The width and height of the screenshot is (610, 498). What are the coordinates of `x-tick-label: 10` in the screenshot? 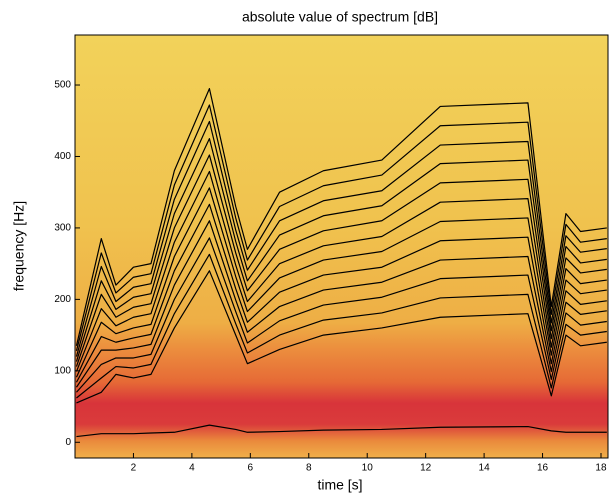 It's located at (368, 468).